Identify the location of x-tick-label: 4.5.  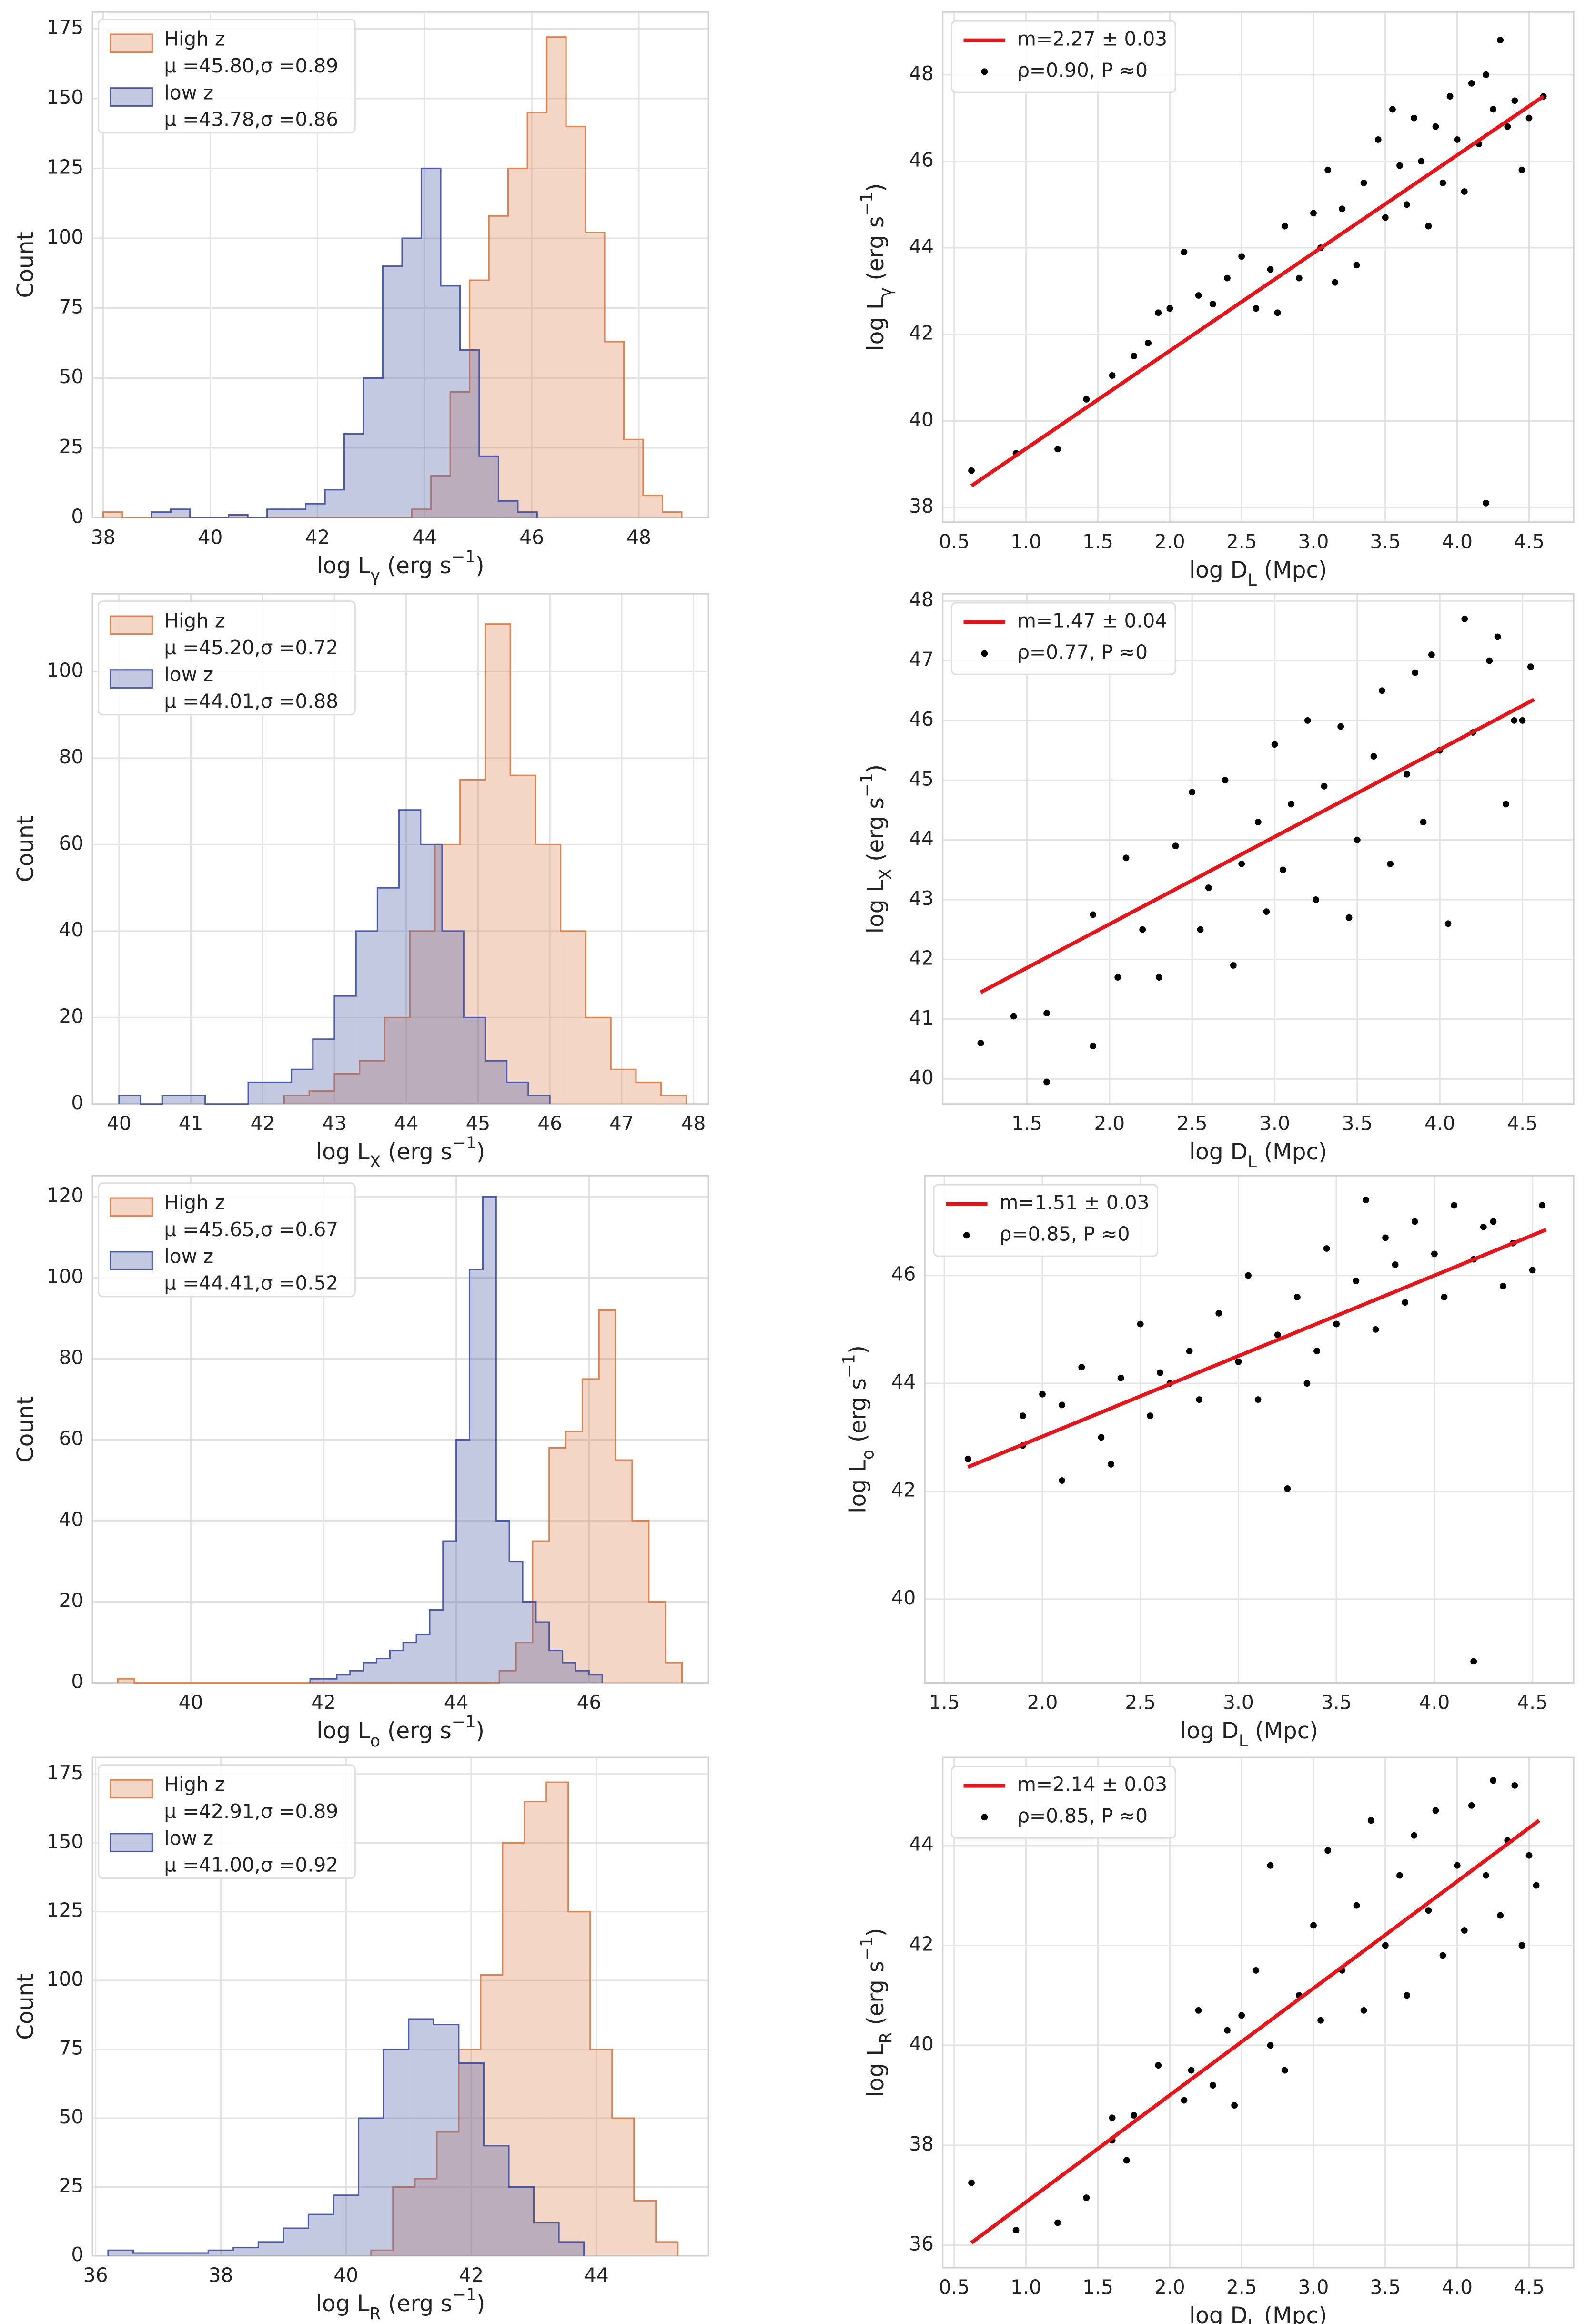
(1529, 2287).